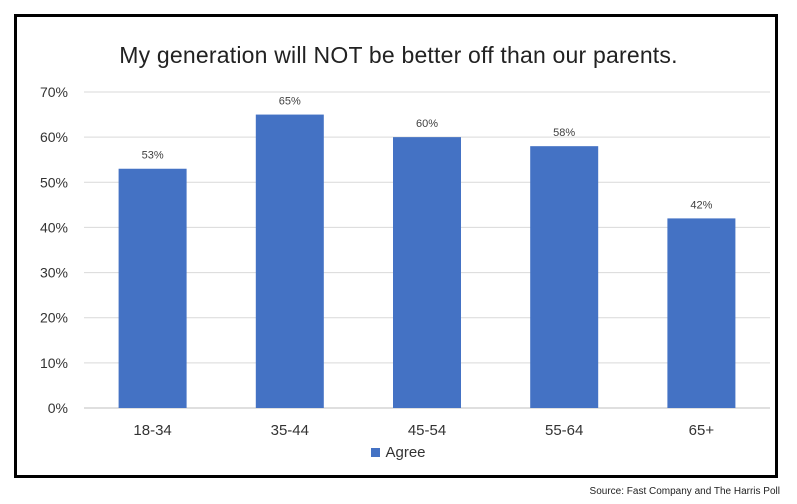 The width and height of the screenshot is (797, 504). Describe the element at coordinates (54, 92) in the screenshot. I see `y-tick-label: 70%` at that location.